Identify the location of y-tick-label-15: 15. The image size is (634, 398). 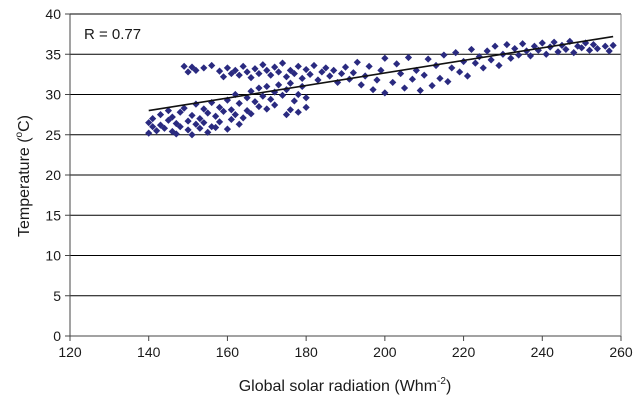
(53, 215).